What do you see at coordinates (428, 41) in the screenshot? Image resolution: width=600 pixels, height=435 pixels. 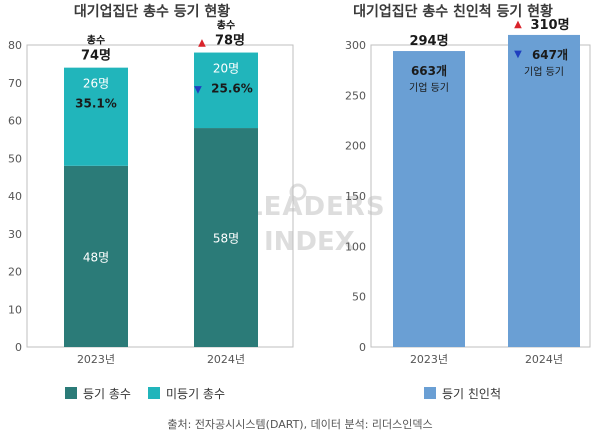 I see `bar-value-label: 294명` at bounding box center [428, 41].